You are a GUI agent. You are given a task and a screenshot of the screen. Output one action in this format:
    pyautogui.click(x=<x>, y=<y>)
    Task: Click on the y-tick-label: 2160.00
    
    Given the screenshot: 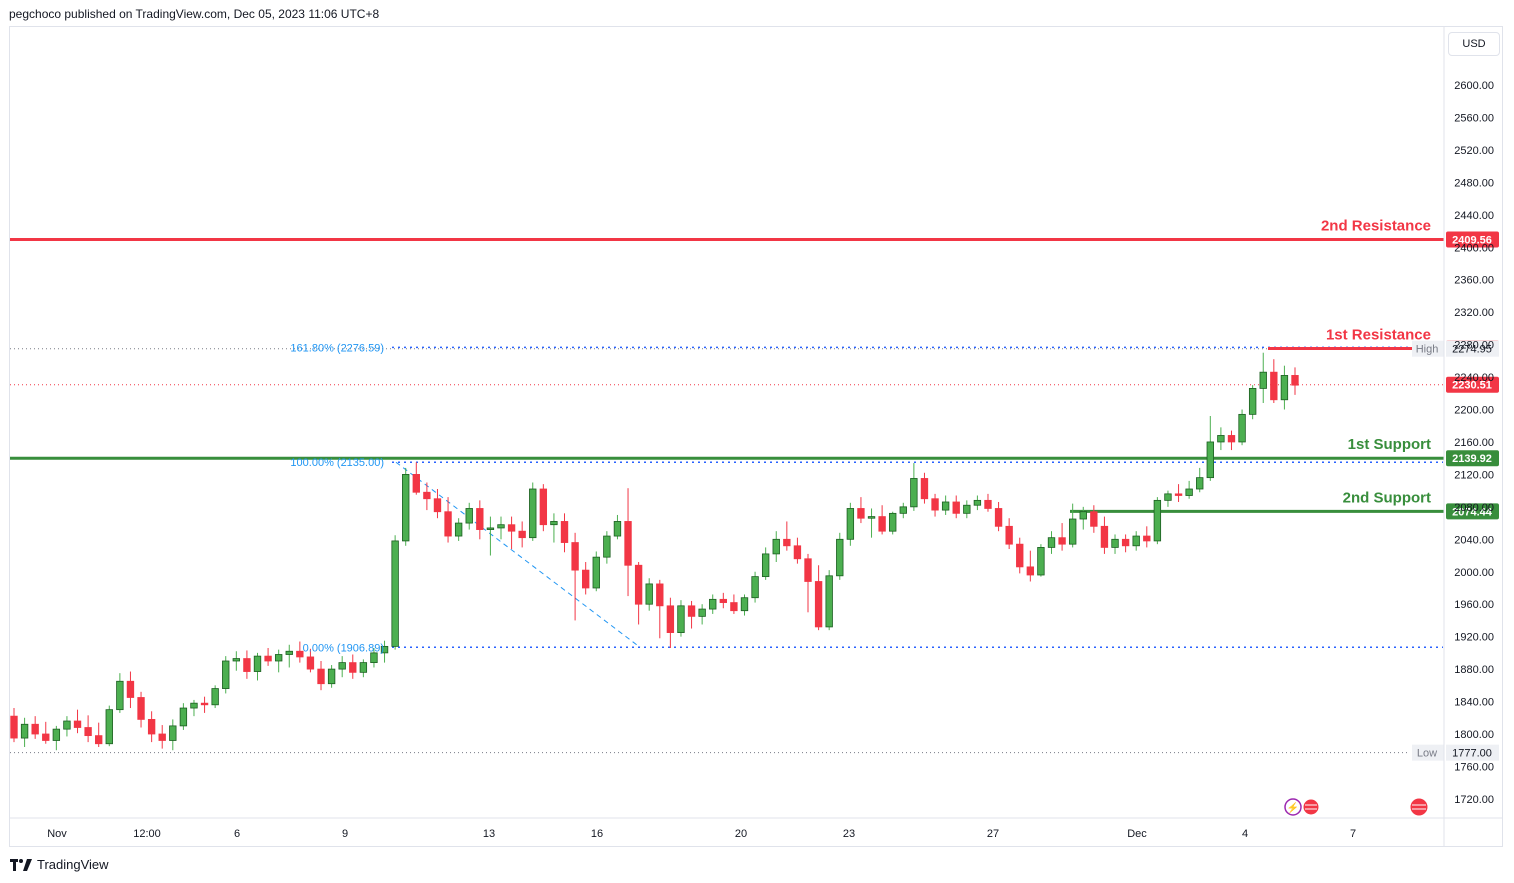 What is the action you would take?
    pyautogui.click(x=1474, y=443)
    